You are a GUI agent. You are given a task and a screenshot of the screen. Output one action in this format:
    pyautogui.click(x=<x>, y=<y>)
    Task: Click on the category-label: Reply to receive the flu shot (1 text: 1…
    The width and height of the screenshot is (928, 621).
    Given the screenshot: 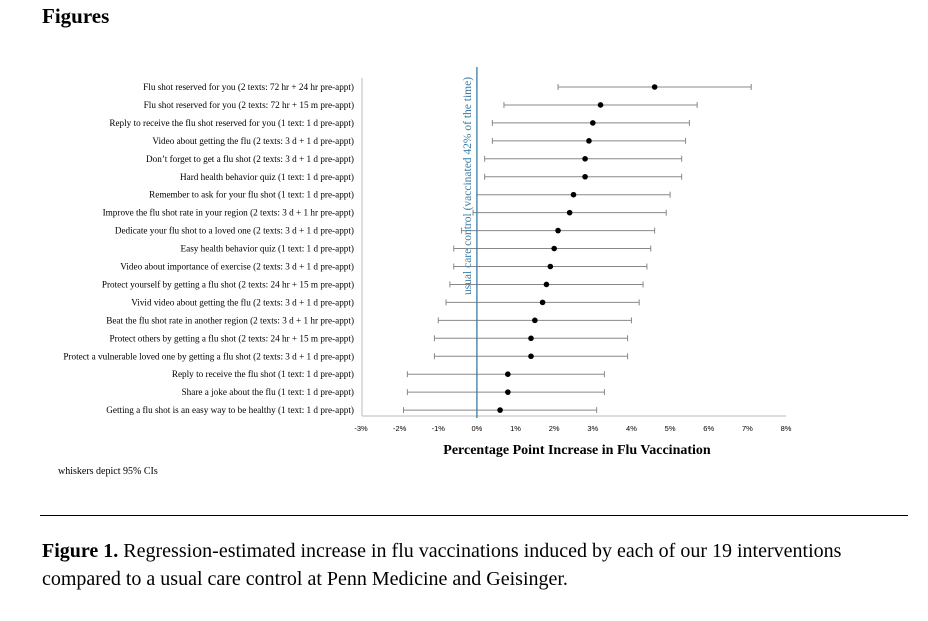 What is the action you would take?
    pyautogui.click(x=263, y=374)
    